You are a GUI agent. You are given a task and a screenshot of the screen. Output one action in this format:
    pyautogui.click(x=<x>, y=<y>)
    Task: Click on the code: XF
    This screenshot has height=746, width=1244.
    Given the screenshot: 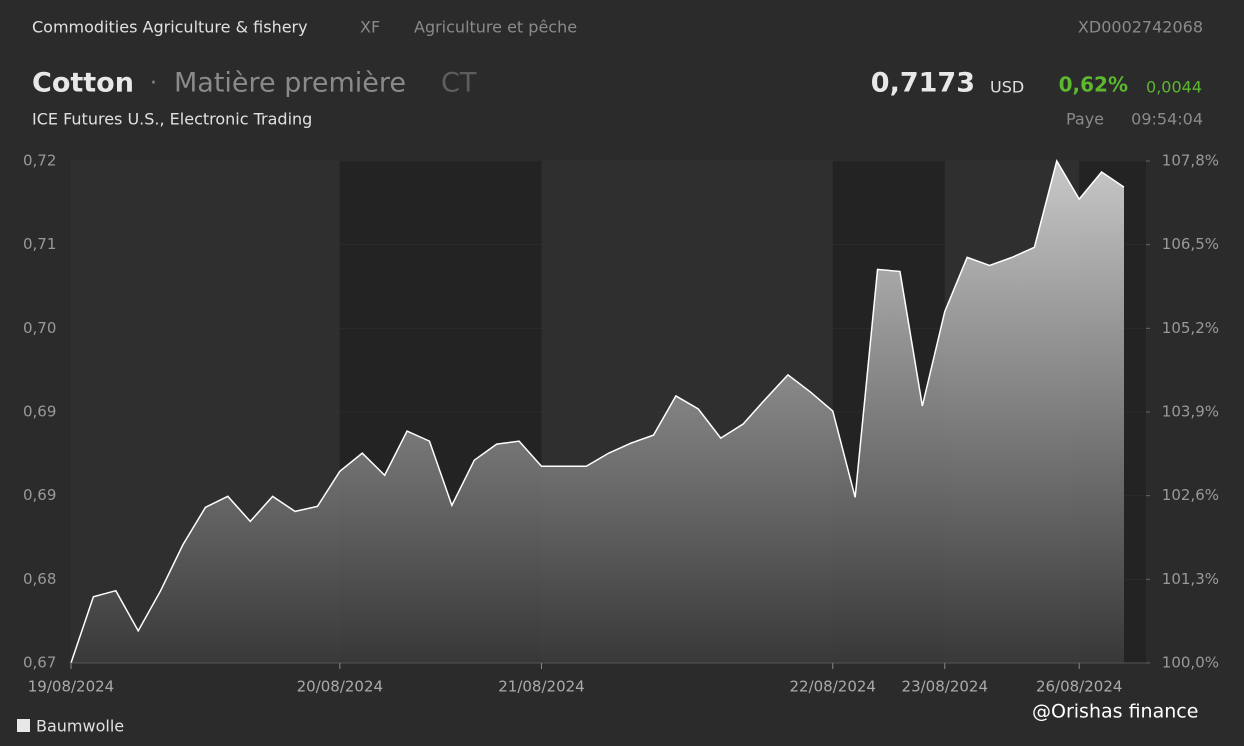 What is the action you would take?
    pyautogui.click(x=370, y=27)
    